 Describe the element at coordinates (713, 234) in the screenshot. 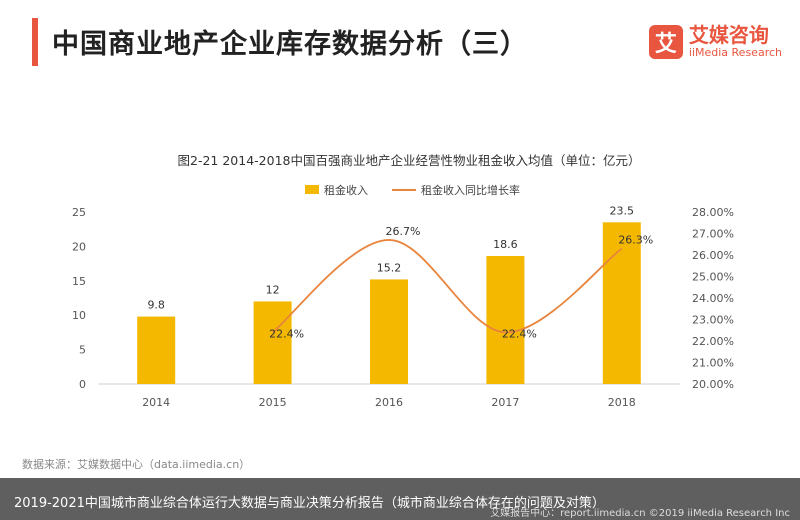

I see `y-right-tick-label: 27.00%` at that location.